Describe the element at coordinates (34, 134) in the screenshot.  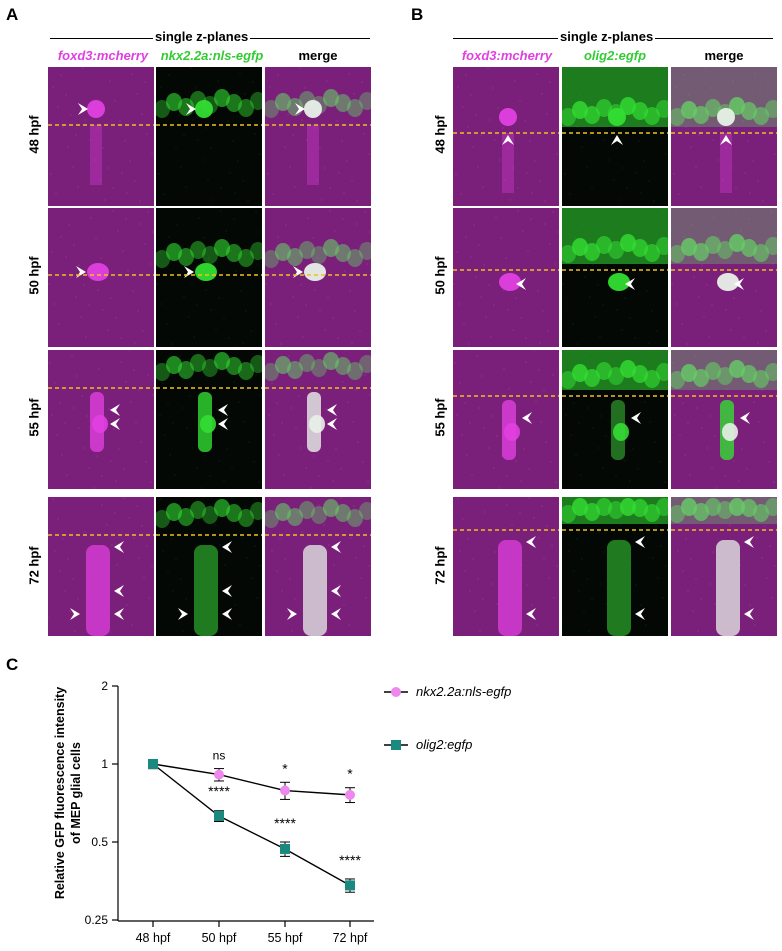
I see `panel-a-row-label: 48 hpf` at that location.